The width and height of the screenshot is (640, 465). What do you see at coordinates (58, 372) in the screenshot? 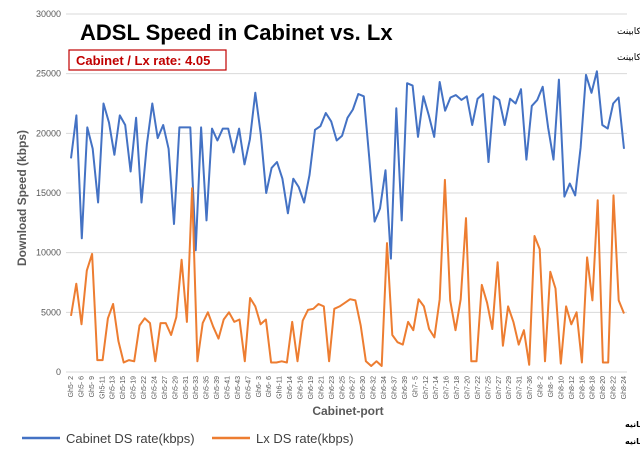
I see `y-tick-label: 0` at bounding box center [58, 372].